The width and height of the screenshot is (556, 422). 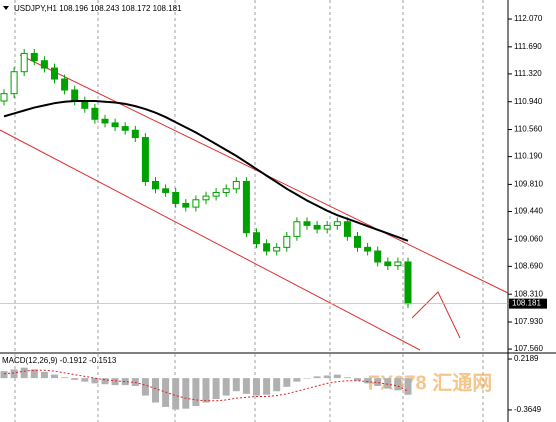 I want to click on y-tick-label: 111.320, so click(x=528, y=73).